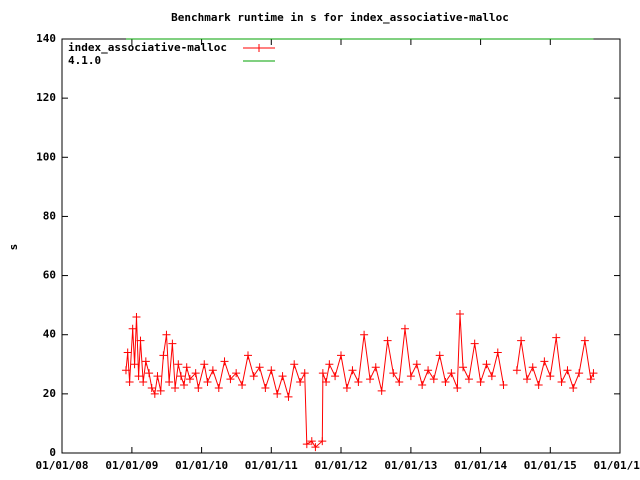 This screenshot has height=480, width=640. Describe the element at coordinates (62, 465) in the screenshot. I see `x-tick-label: 01/01/08` at that location.